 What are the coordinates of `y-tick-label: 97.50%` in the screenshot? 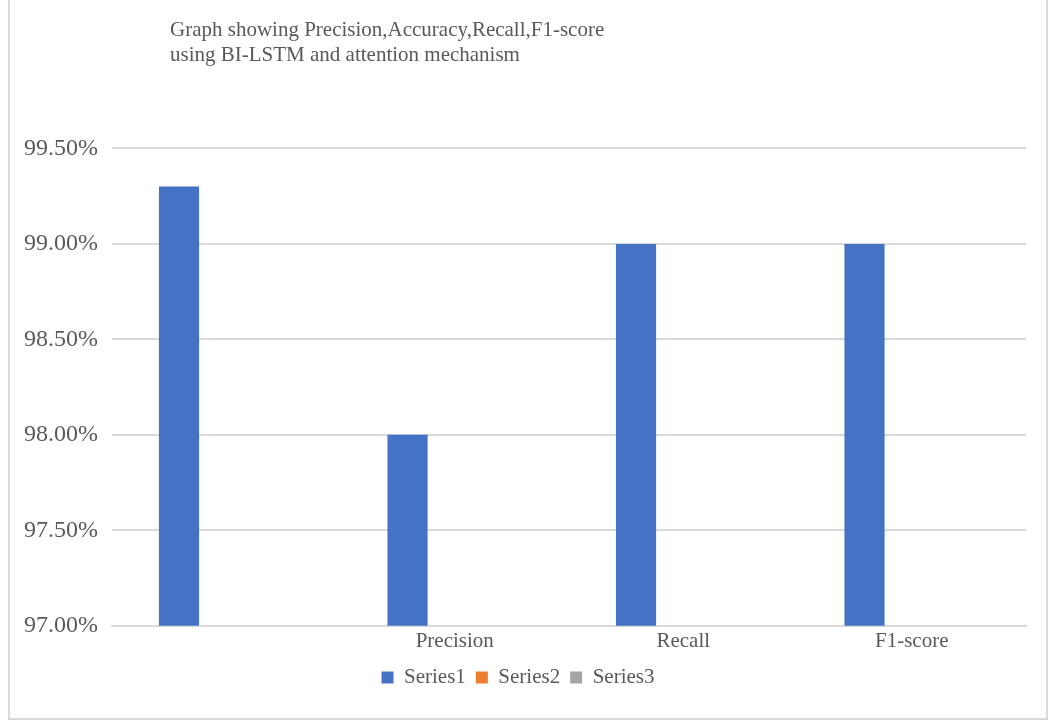 It's located at (60, 528).